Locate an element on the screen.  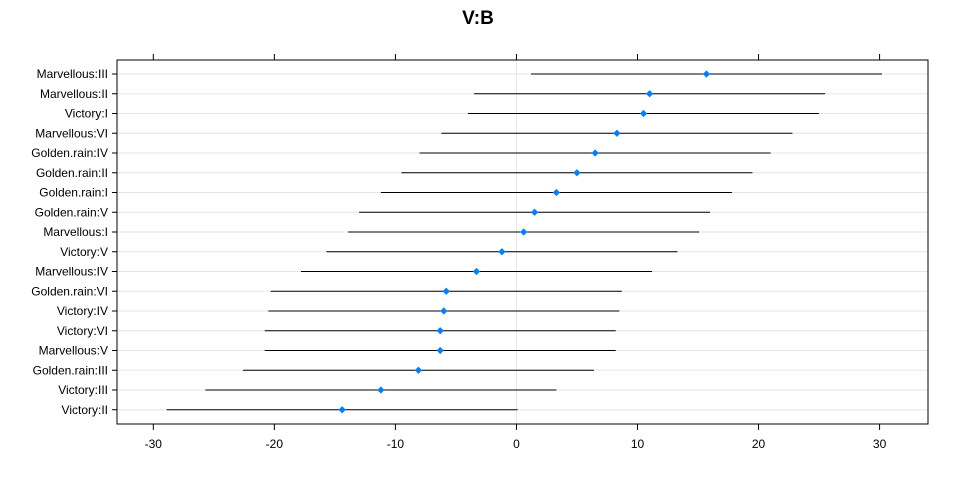
category-label: Marvellous:III is located at coordinates (72, 74).